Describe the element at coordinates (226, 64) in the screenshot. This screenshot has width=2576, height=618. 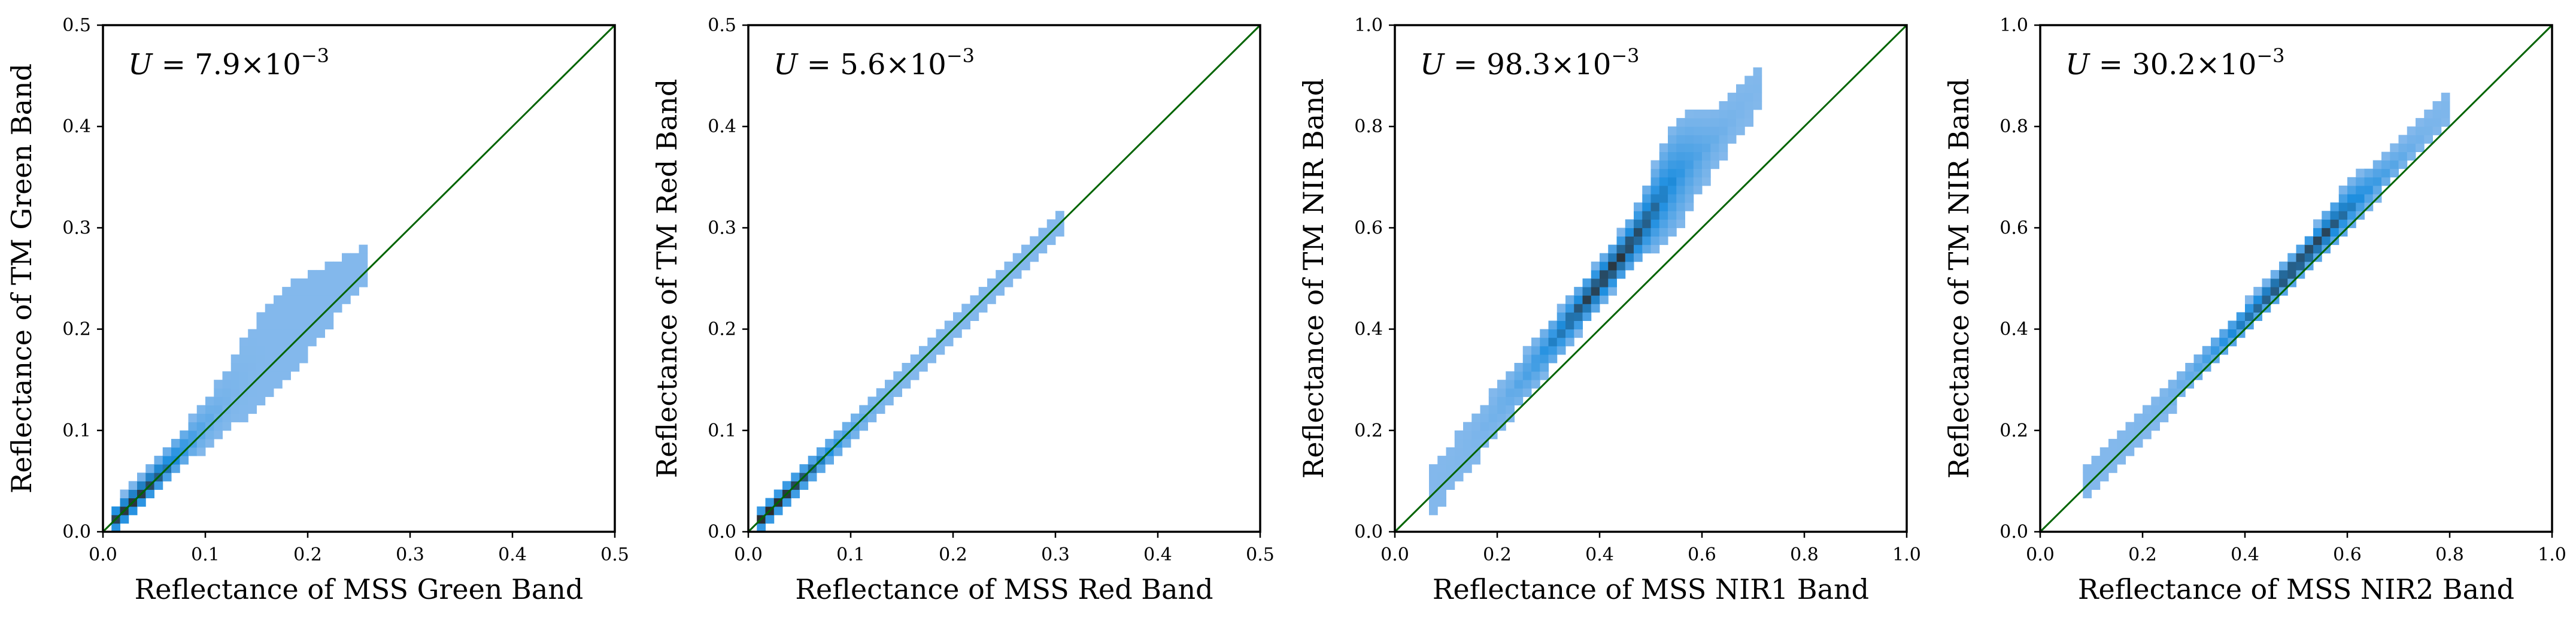
I see `annotation-value: = 7.9×10` at that location.